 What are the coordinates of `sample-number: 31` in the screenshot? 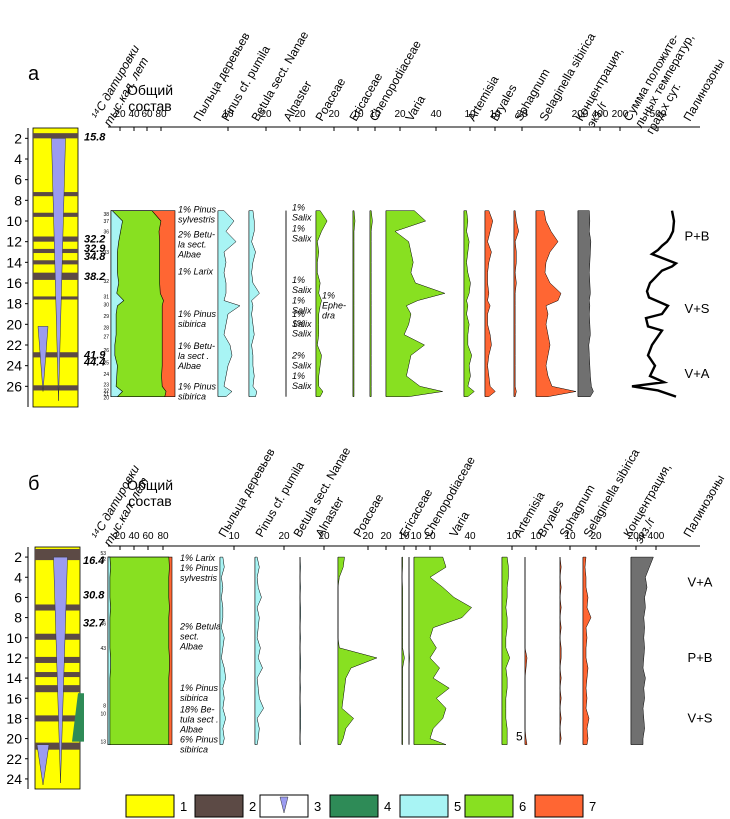 It's located at (106, 297).